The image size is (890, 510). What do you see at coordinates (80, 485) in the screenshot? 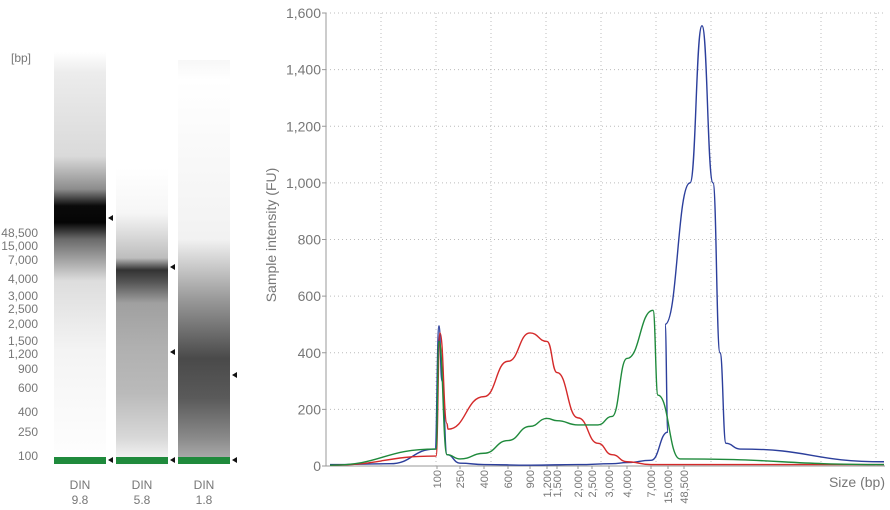
I see `din-label-lane-1: DIN` at bounding box center [80, 485].